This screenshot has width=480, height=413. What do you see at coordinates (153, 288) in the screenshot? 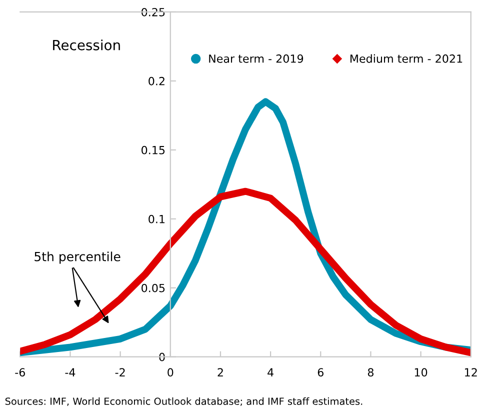
I see `y-tick-label: 0.05` at bounding box center [153, 288].